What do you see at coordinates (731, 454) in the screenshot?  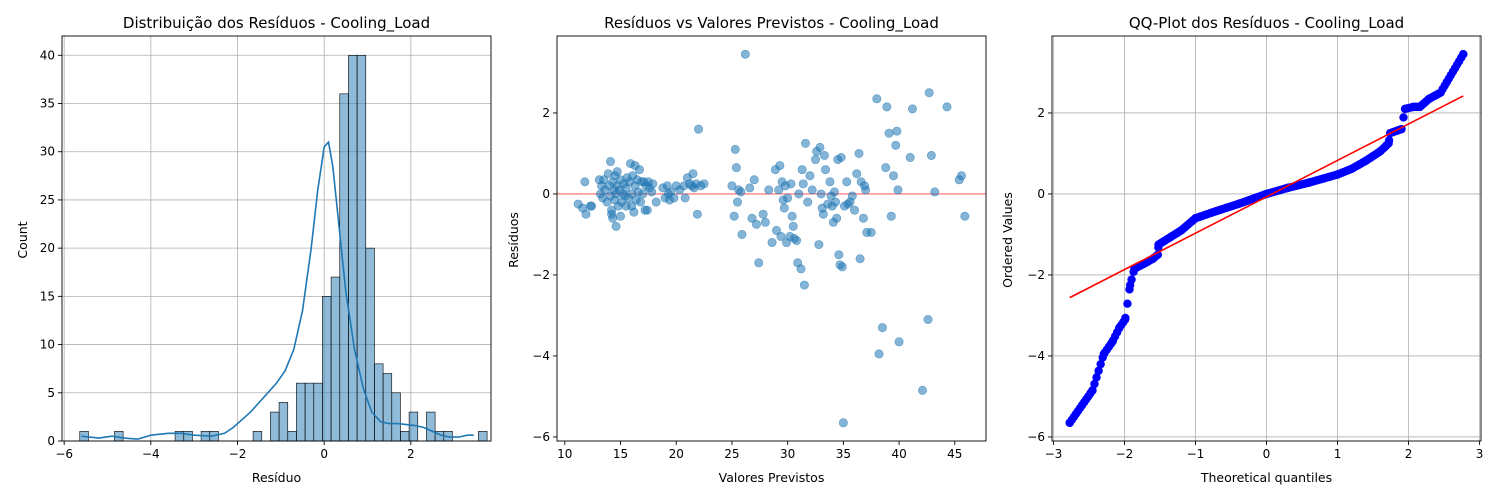 I see `residuals-scatter-xtick-label: 25` at bounding box center [731, 454].